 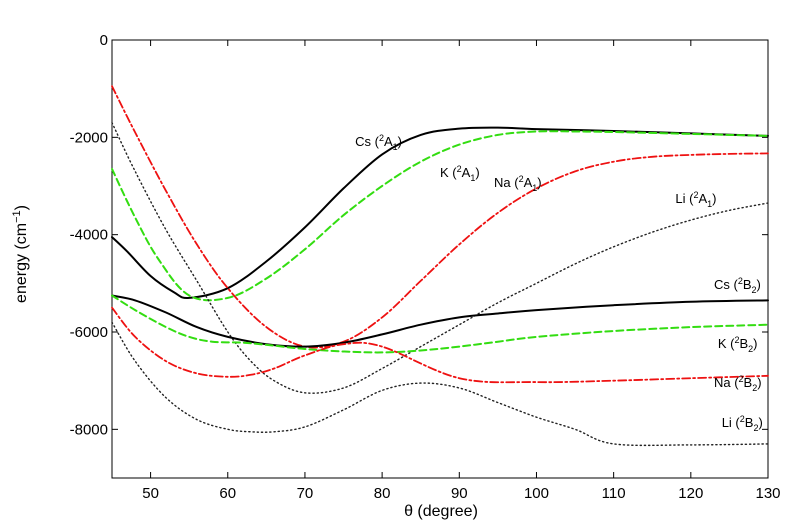 I want to click on x-tick-label: 60, so click(x=227, y=493).